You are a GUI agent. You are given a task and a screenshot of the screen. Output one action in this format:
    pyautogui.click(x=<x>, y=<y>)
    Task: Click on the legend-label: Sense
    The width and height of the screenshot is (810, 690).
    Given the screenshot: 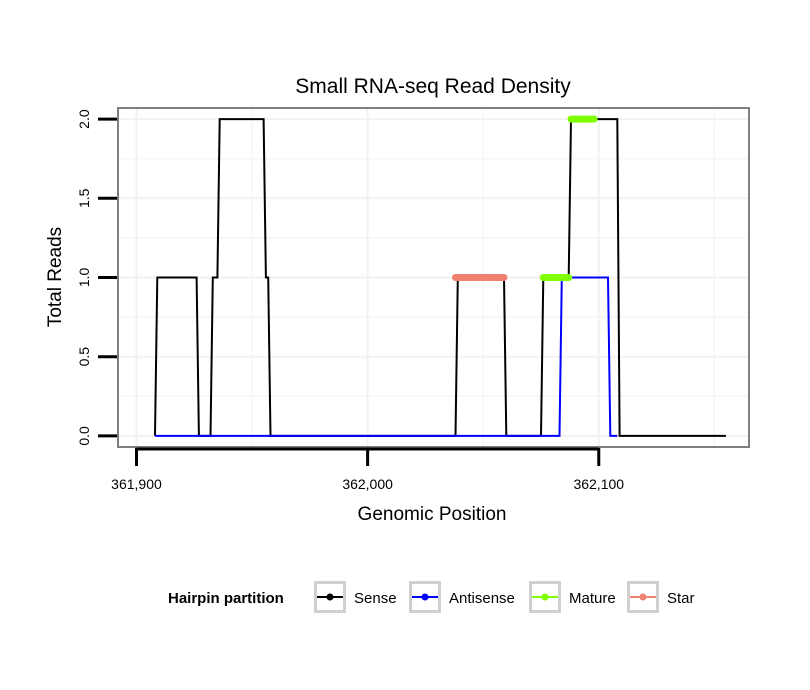 What is the action you would take?
    pyautogui.click(x=375, y=598)
    